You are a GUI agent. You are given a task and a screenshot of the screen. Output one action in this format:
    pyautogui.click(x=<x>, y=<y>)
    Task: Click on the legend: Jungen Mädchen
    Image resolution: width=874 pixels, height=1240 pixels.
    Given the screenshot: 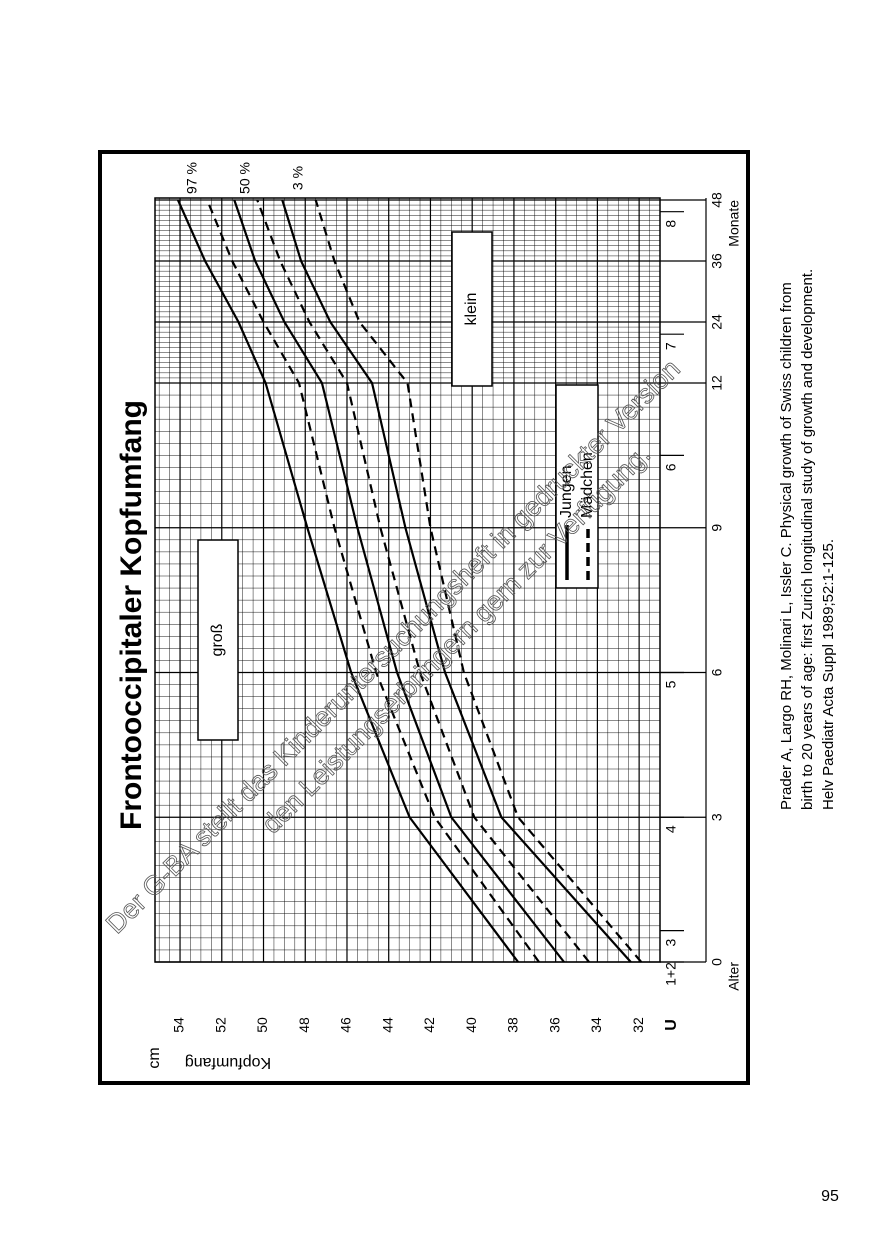 What is the action you would take?
    pyautogui.click(x=577, y=516)
    